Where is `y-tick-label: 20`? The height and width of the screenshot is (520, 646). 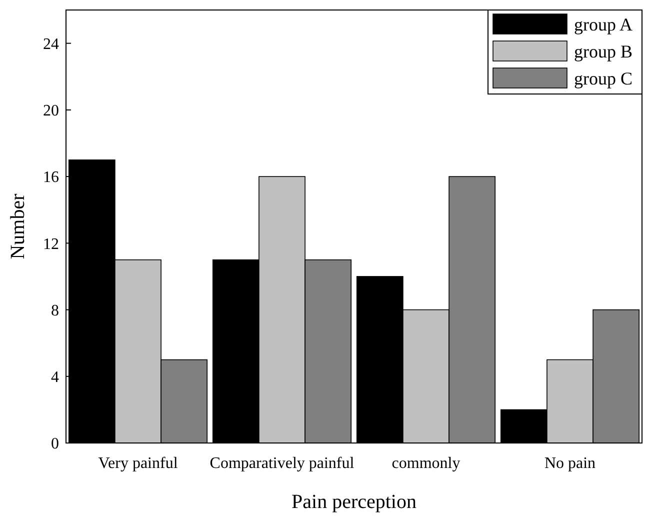 y-tick-label: 20 is located at coordinates (51, 111).